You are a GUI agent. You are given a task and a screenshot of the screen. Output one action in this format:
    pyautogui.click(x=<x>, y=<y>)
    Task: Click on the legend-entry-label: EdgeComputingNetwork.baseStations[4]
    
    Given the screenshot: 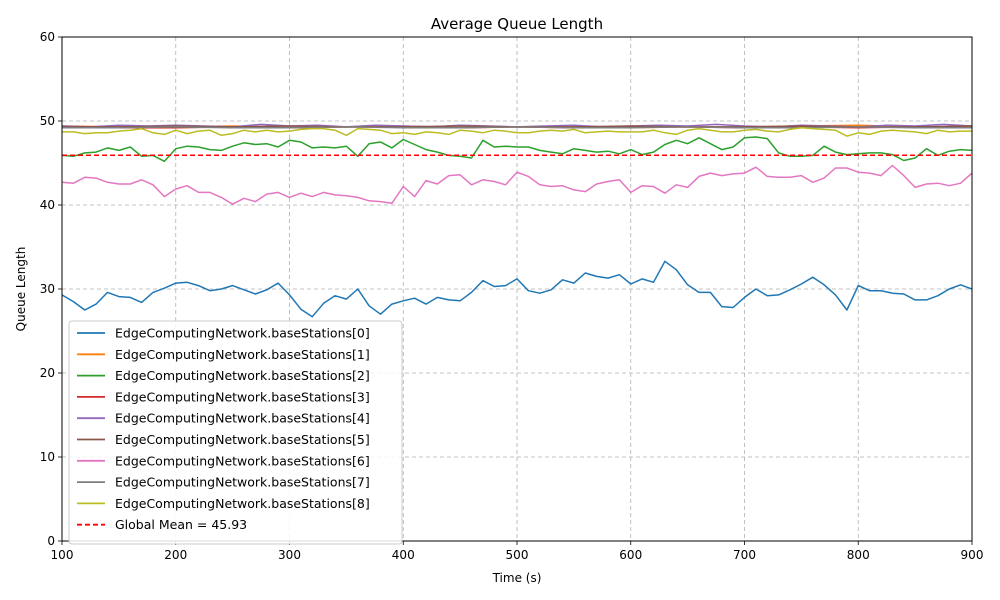 What is the action you would take?
    pyautogui.click(x=242, y=418)
    